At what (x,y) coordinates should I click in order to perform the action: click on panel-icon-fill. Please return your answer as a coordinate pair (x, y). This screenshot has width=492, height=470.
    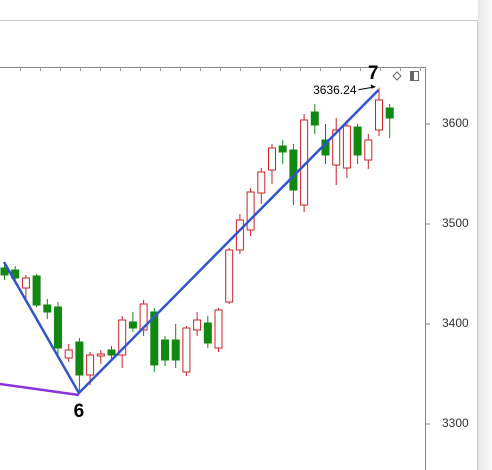
    Looking at the image, I should click on (412, 76).